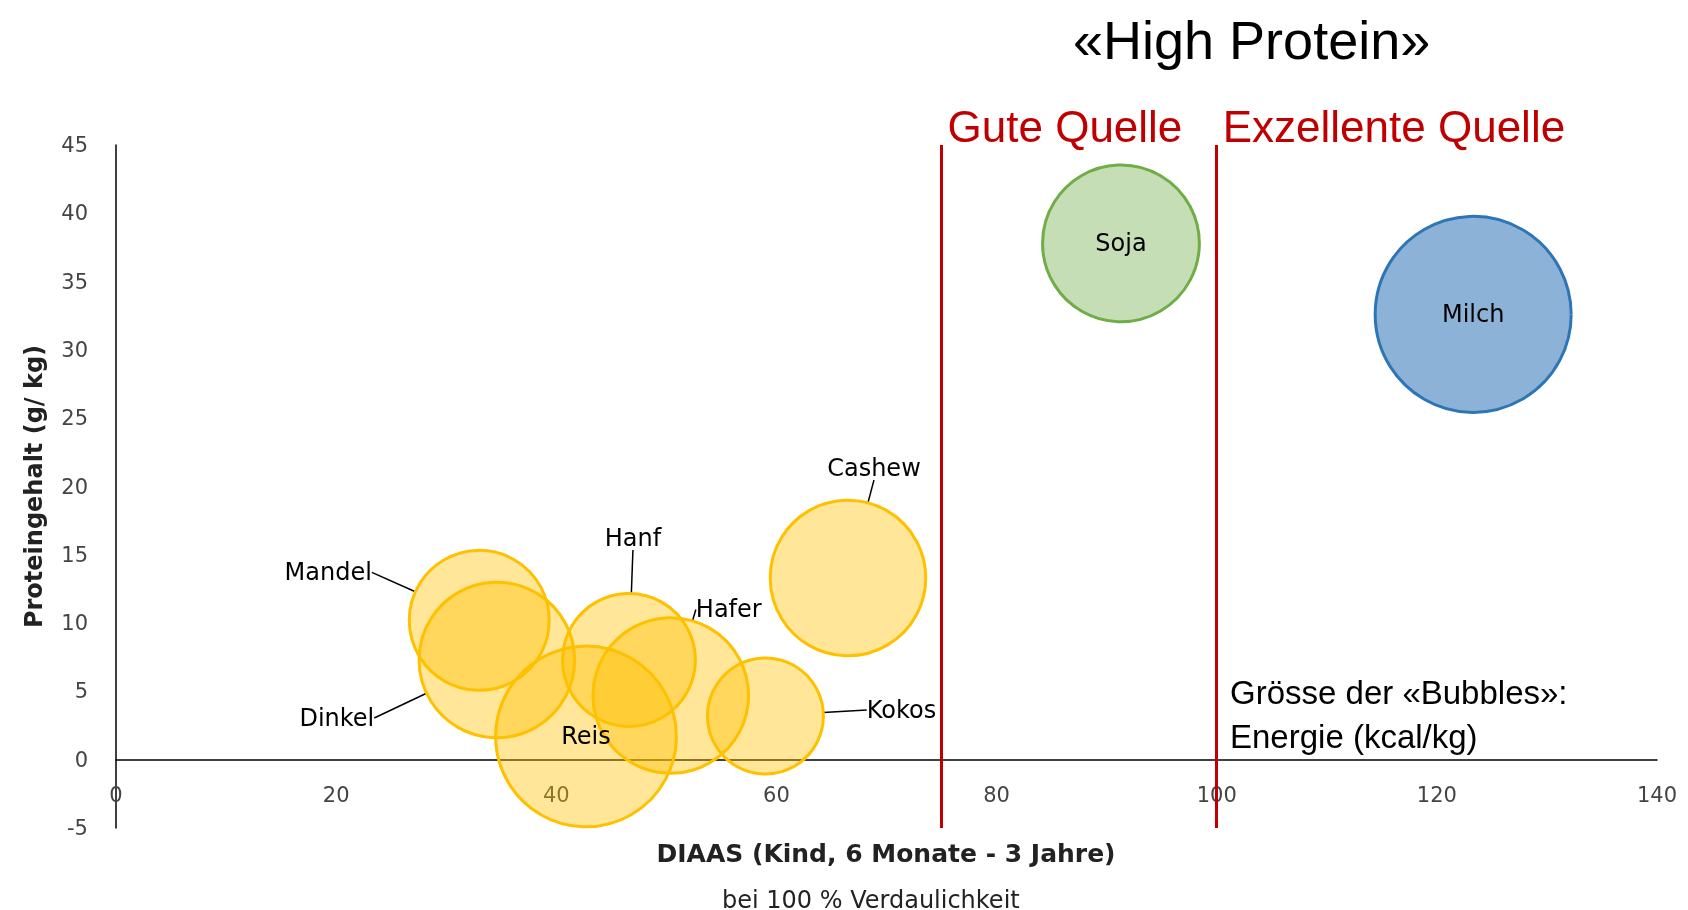 The image size is (1688, 910). What do you see at coordinates (74, 418) in the screenshot?
I see `y-tick-label: 25` at bounding box center [74, 418].